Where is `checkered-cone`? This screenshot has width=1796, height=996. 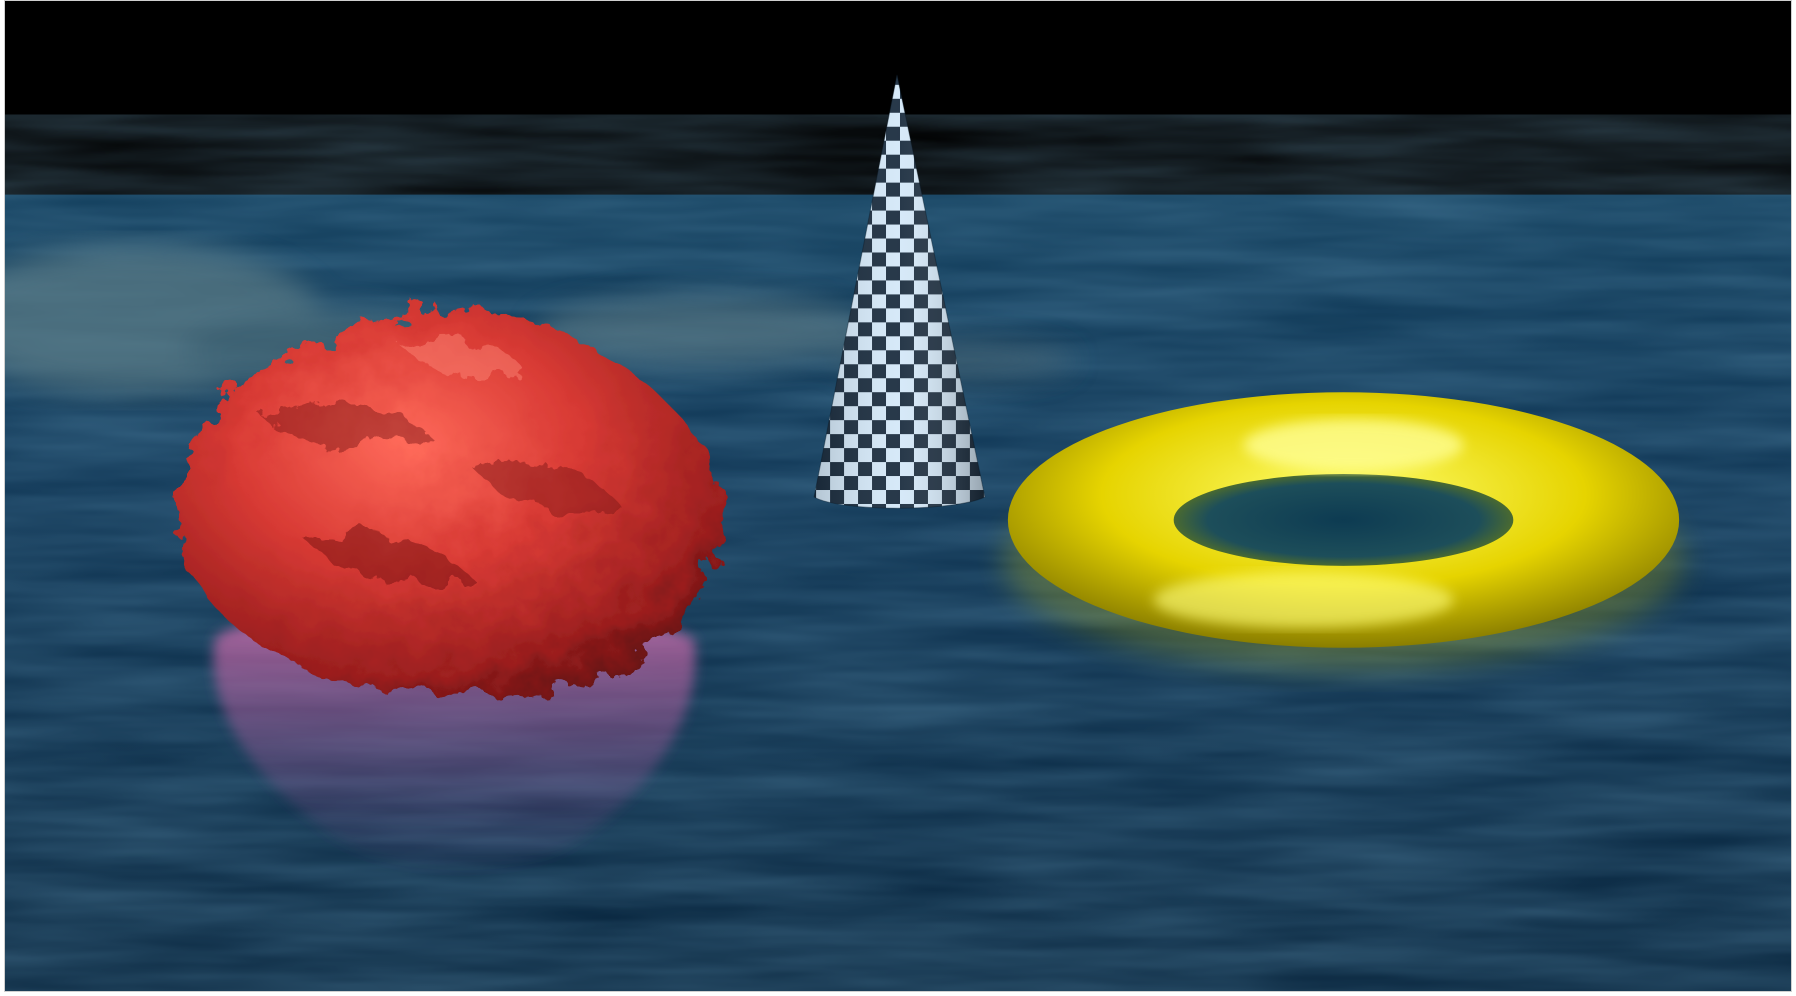 checkered-cone is located at coordinates (899, 291).